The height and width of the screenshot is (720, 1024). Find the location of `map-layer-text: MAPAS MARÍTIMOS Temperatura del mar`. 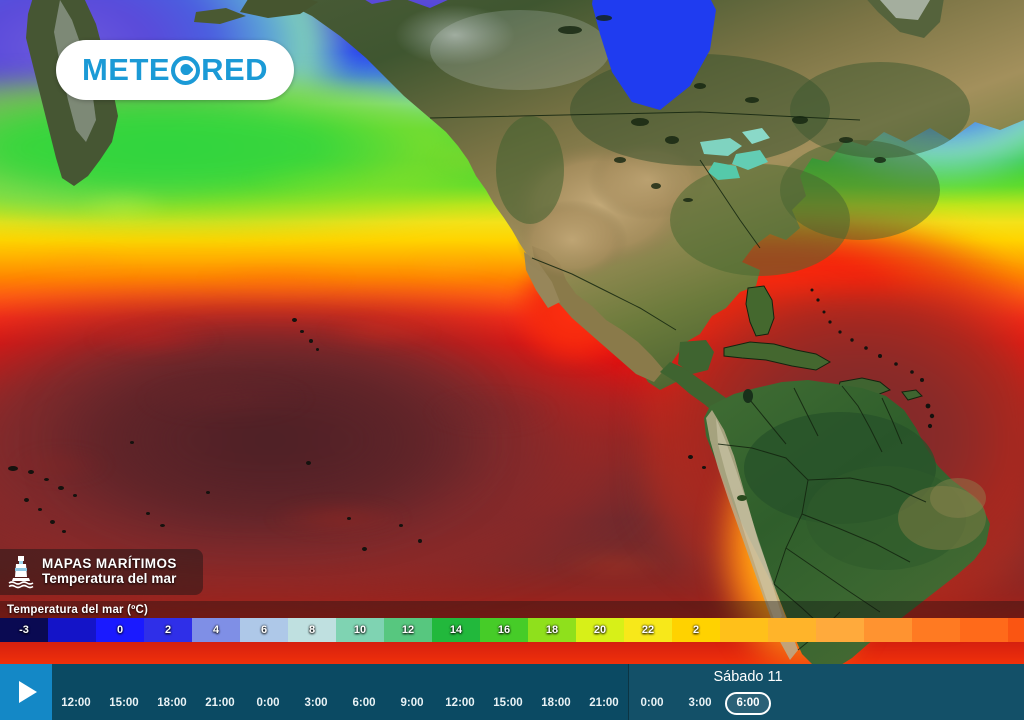

map-layer-text: MAPAS MARÍTIMOS Temperatura del mar is located at coordinates (109, 571).